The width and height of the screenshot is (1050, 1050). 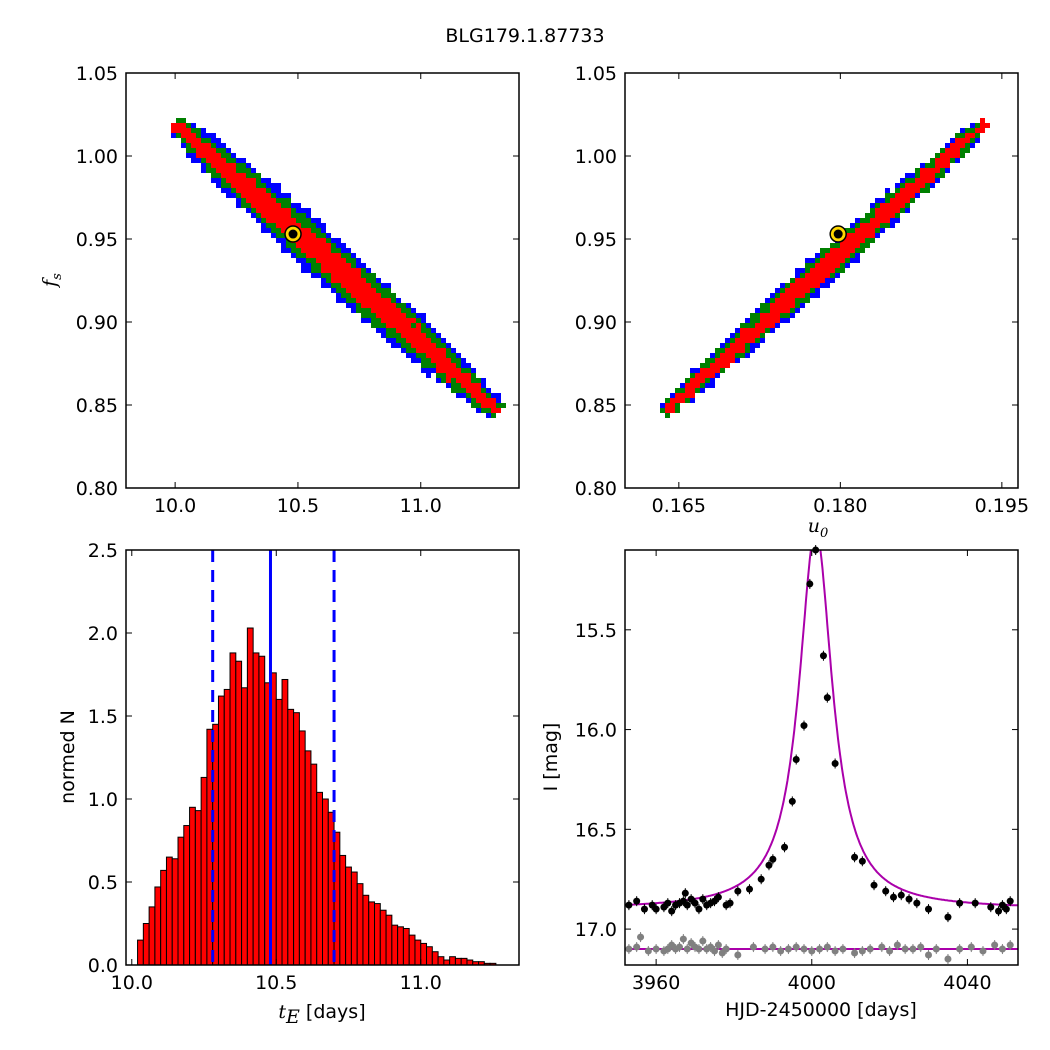 What do you see at coordinates (821, 1010) in the screenshot?
I see `lightcurve-xlabel: HJD-2450000 [days]` at bounding box center [821, 1010].